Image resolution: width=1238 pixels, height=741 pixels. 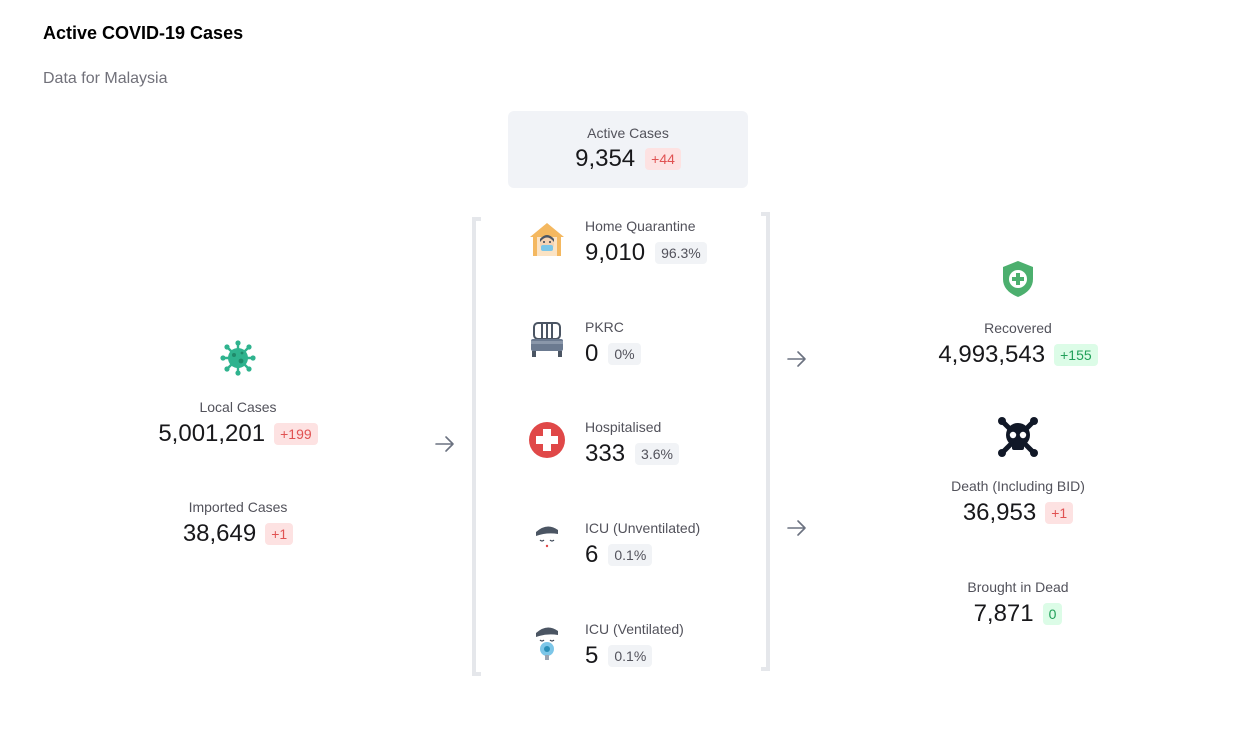 What do you see at coordinates (212, 433) in the screenshot?
I see `local-cases-value: 5,001,201` at bounding box center [212, 433].